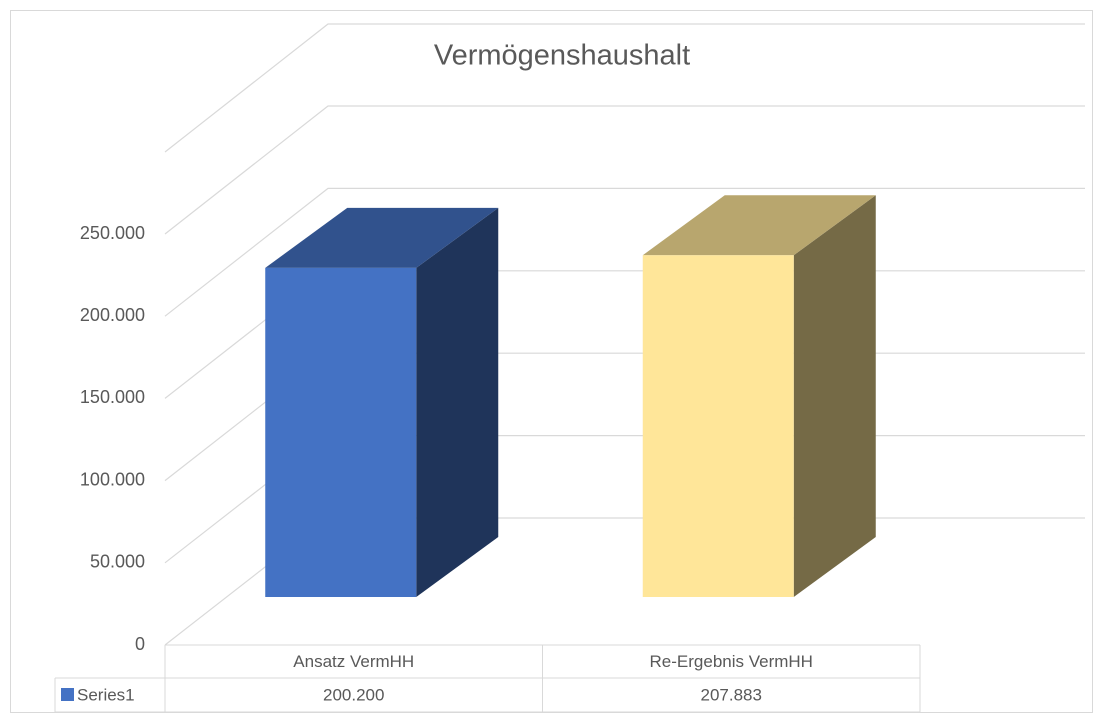 Image resolution: width=1103 pixels, height=720 pixels. I want to click on legend-swatch, so click(67, 694).